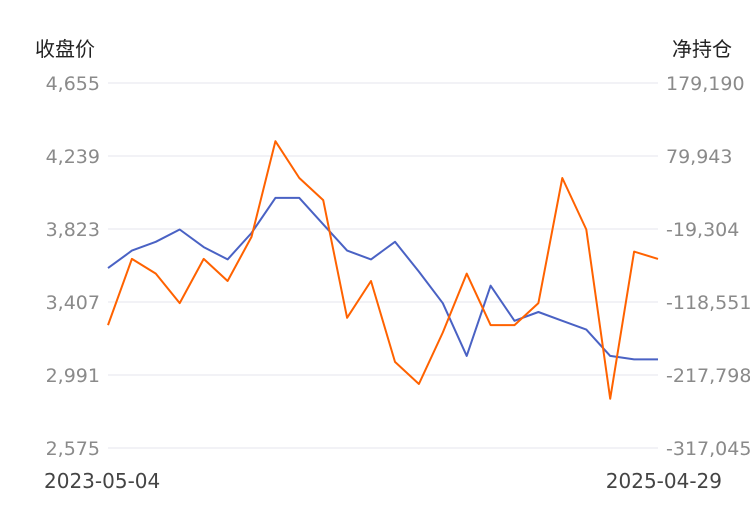 This screenshot has width=750, height=510. Describe the element at coordinates (73, 157) in the screenshot. I see `left-tick-label: 4,239` at that location.